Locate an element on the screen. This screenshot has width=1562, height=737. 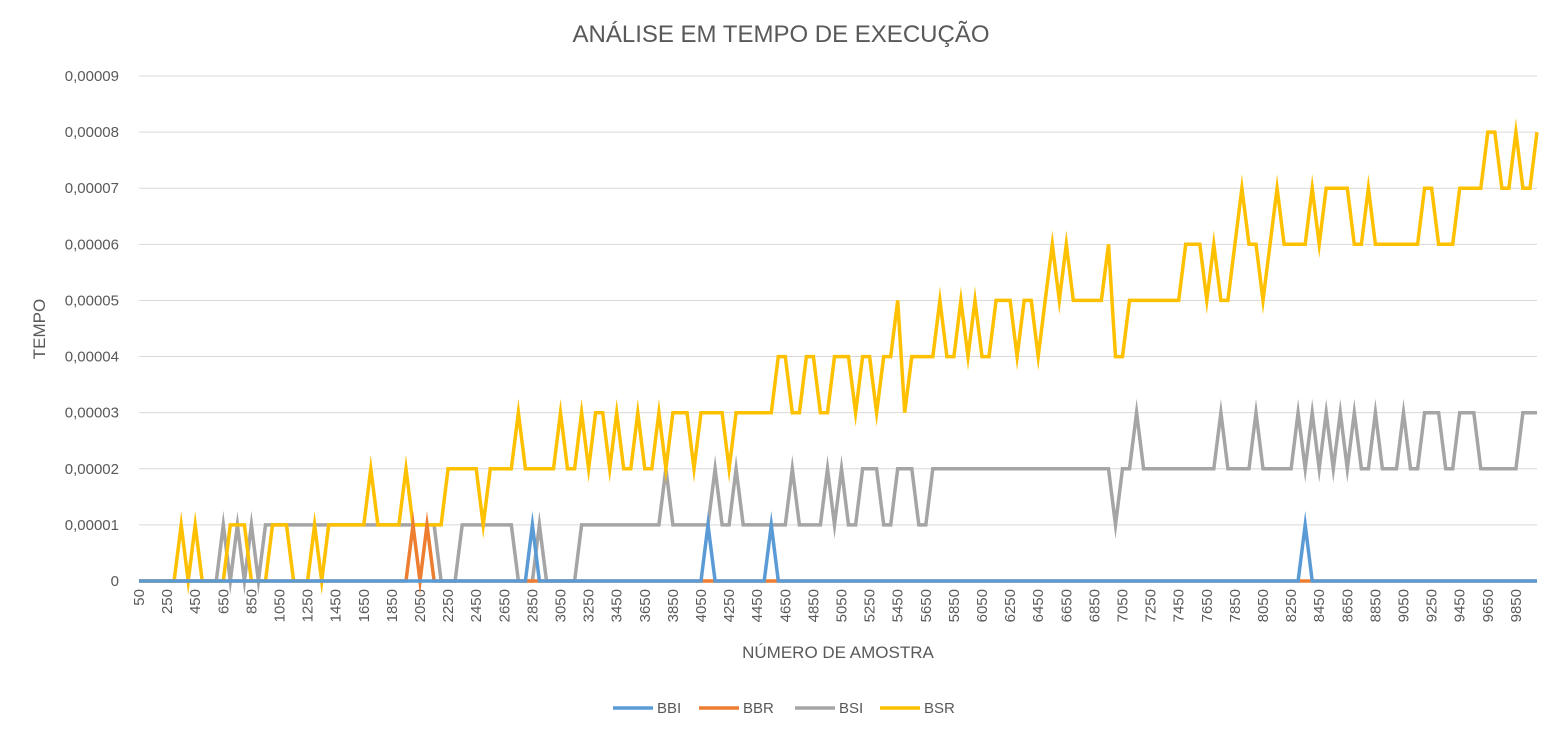
x-tick-label: 1850 is located at coordinates (392, 605).